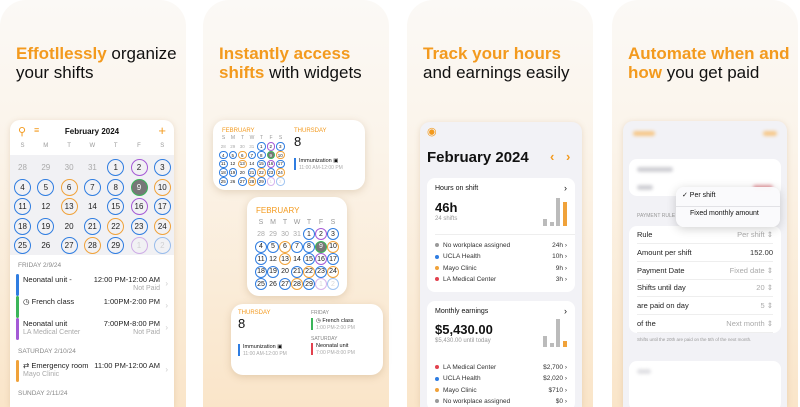 This screenshot has width=800, height=407. I want to click on payment-setting-row: Rule Per shift ⇕, so click(705, 235).